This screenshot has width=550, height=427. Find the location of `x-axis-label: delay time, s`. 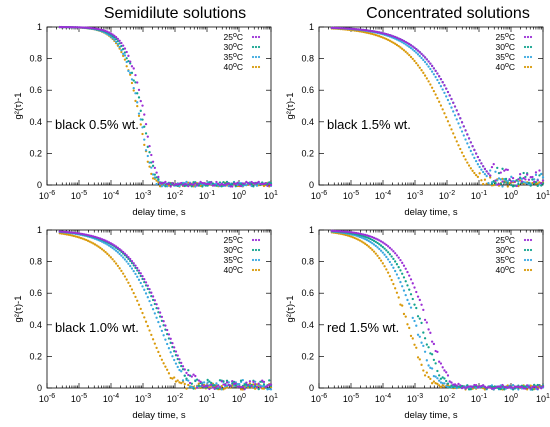

x-axis-label: delay time, s is located at coordinates (159, 415).